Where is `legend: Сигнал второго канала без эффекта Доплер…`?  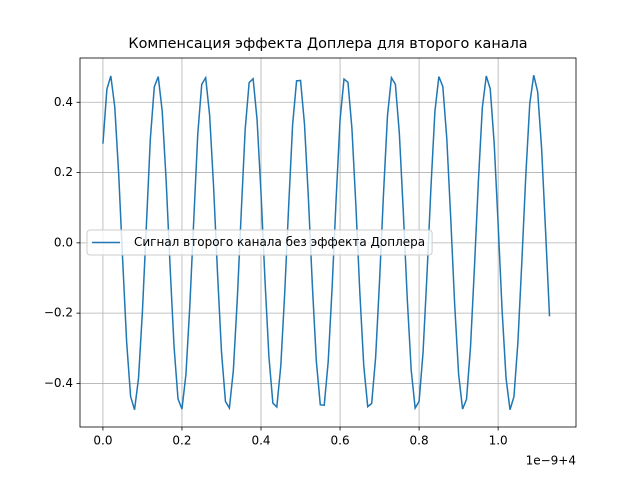
legend: Сигнал второго канала без эффекта Доплер… is located at coordinates (259, 242).